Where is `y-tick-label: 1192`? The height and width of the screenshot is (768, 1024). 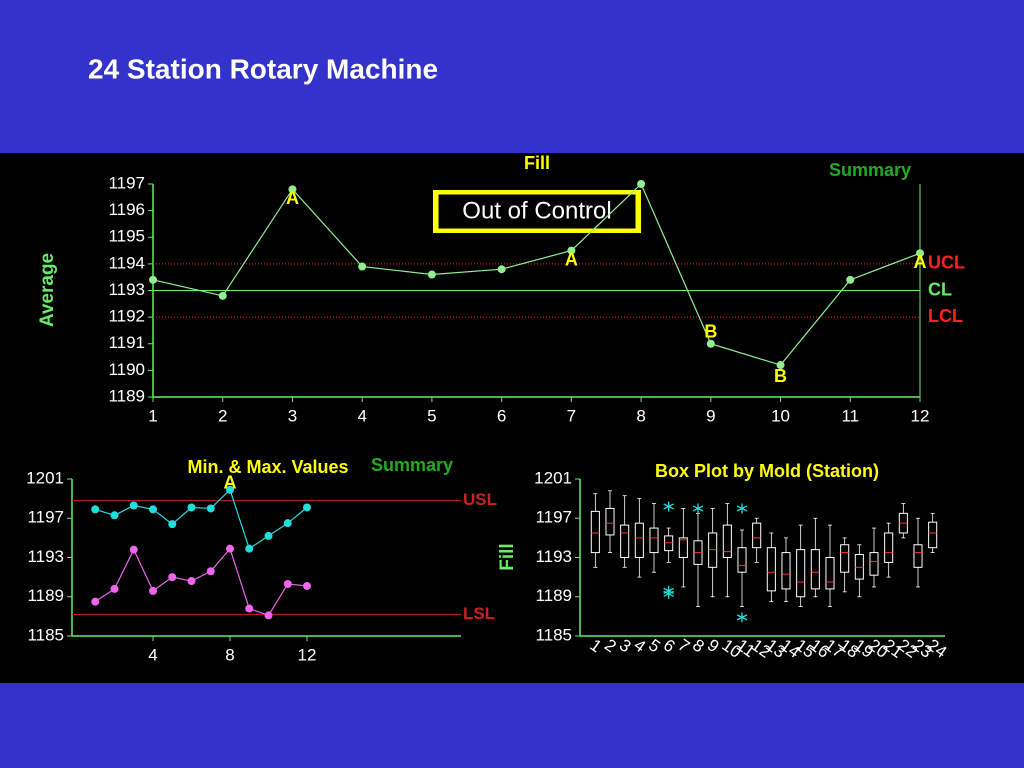
y-tick-label: 1192 is located at coordinates (126, 316).